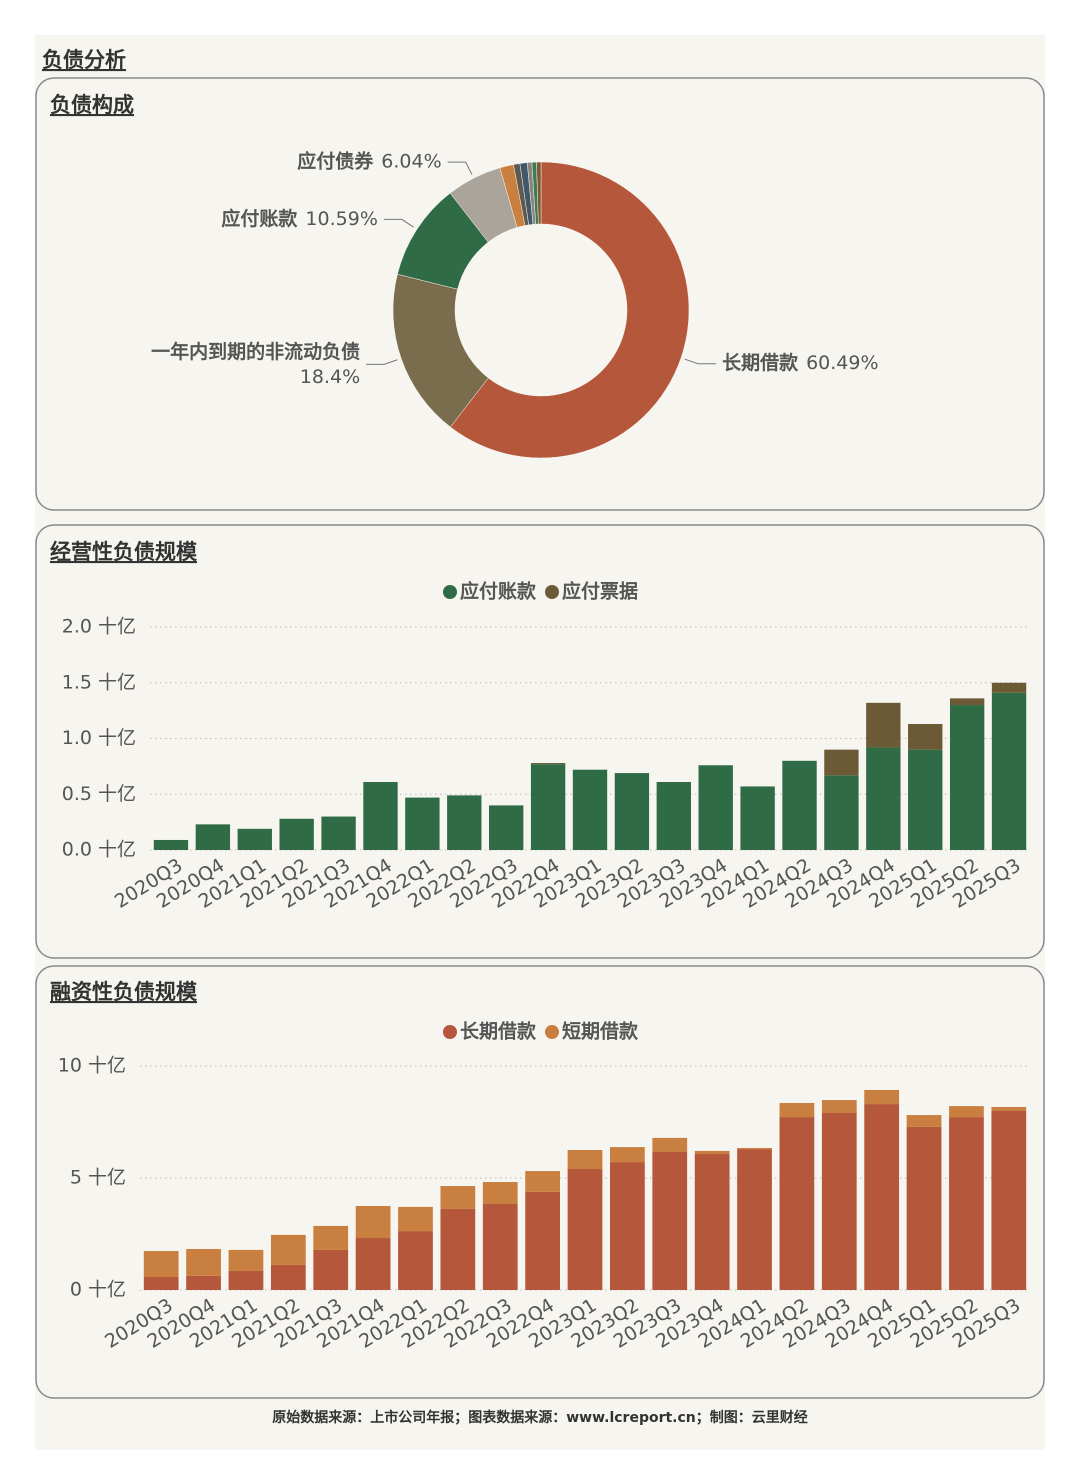  I want to click on y-tick-label: 0 十亿, so click(98, 1290).